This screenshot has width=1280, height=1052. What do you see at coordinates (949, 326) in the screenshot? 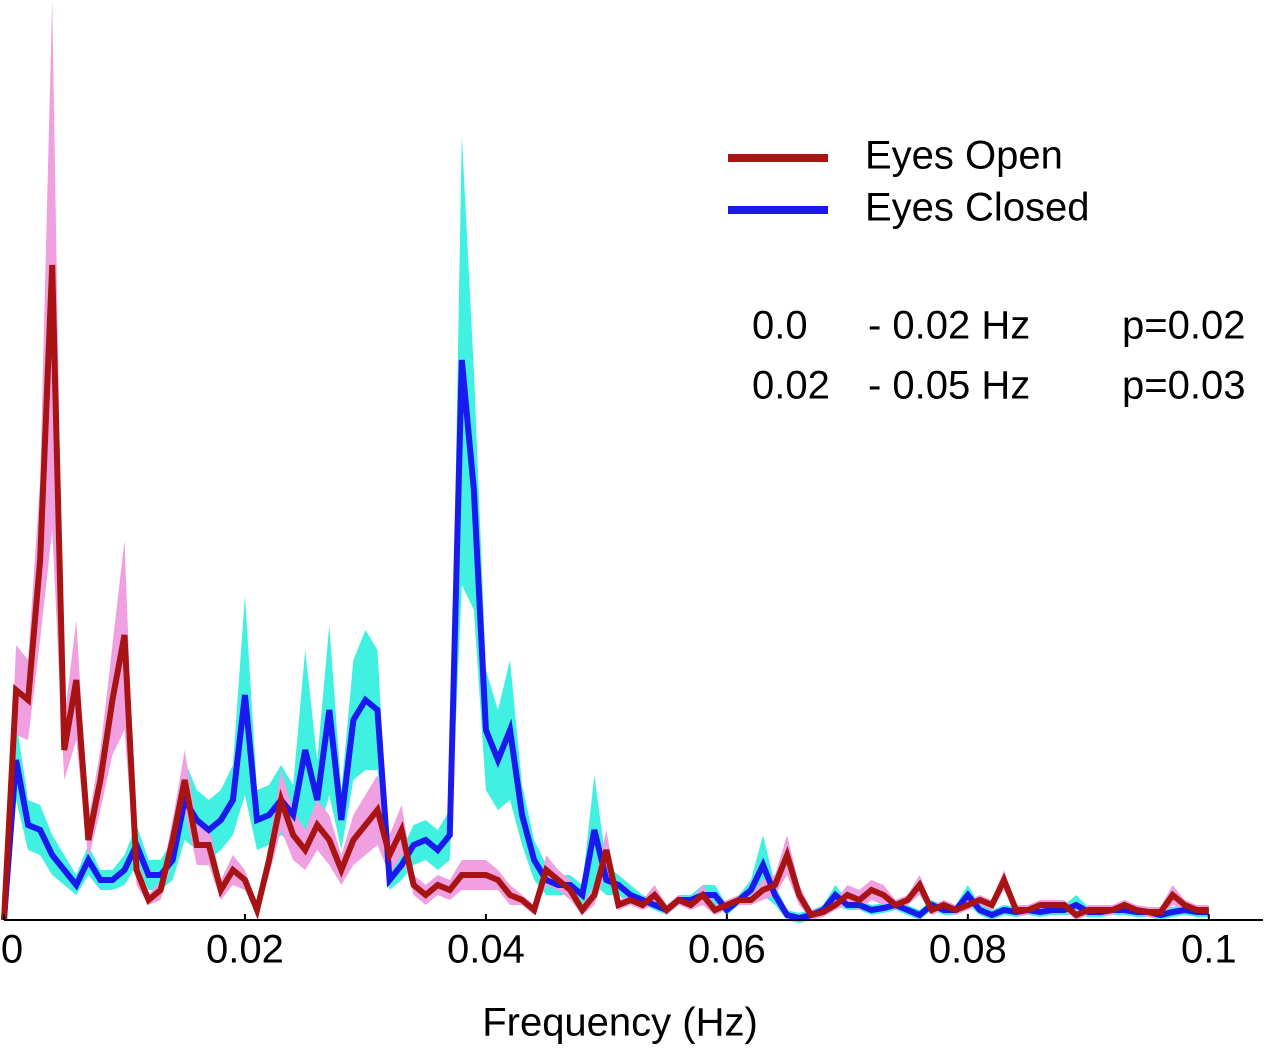
I see `annotation: - 0.02 Hz` at bounding box center [949, 326].